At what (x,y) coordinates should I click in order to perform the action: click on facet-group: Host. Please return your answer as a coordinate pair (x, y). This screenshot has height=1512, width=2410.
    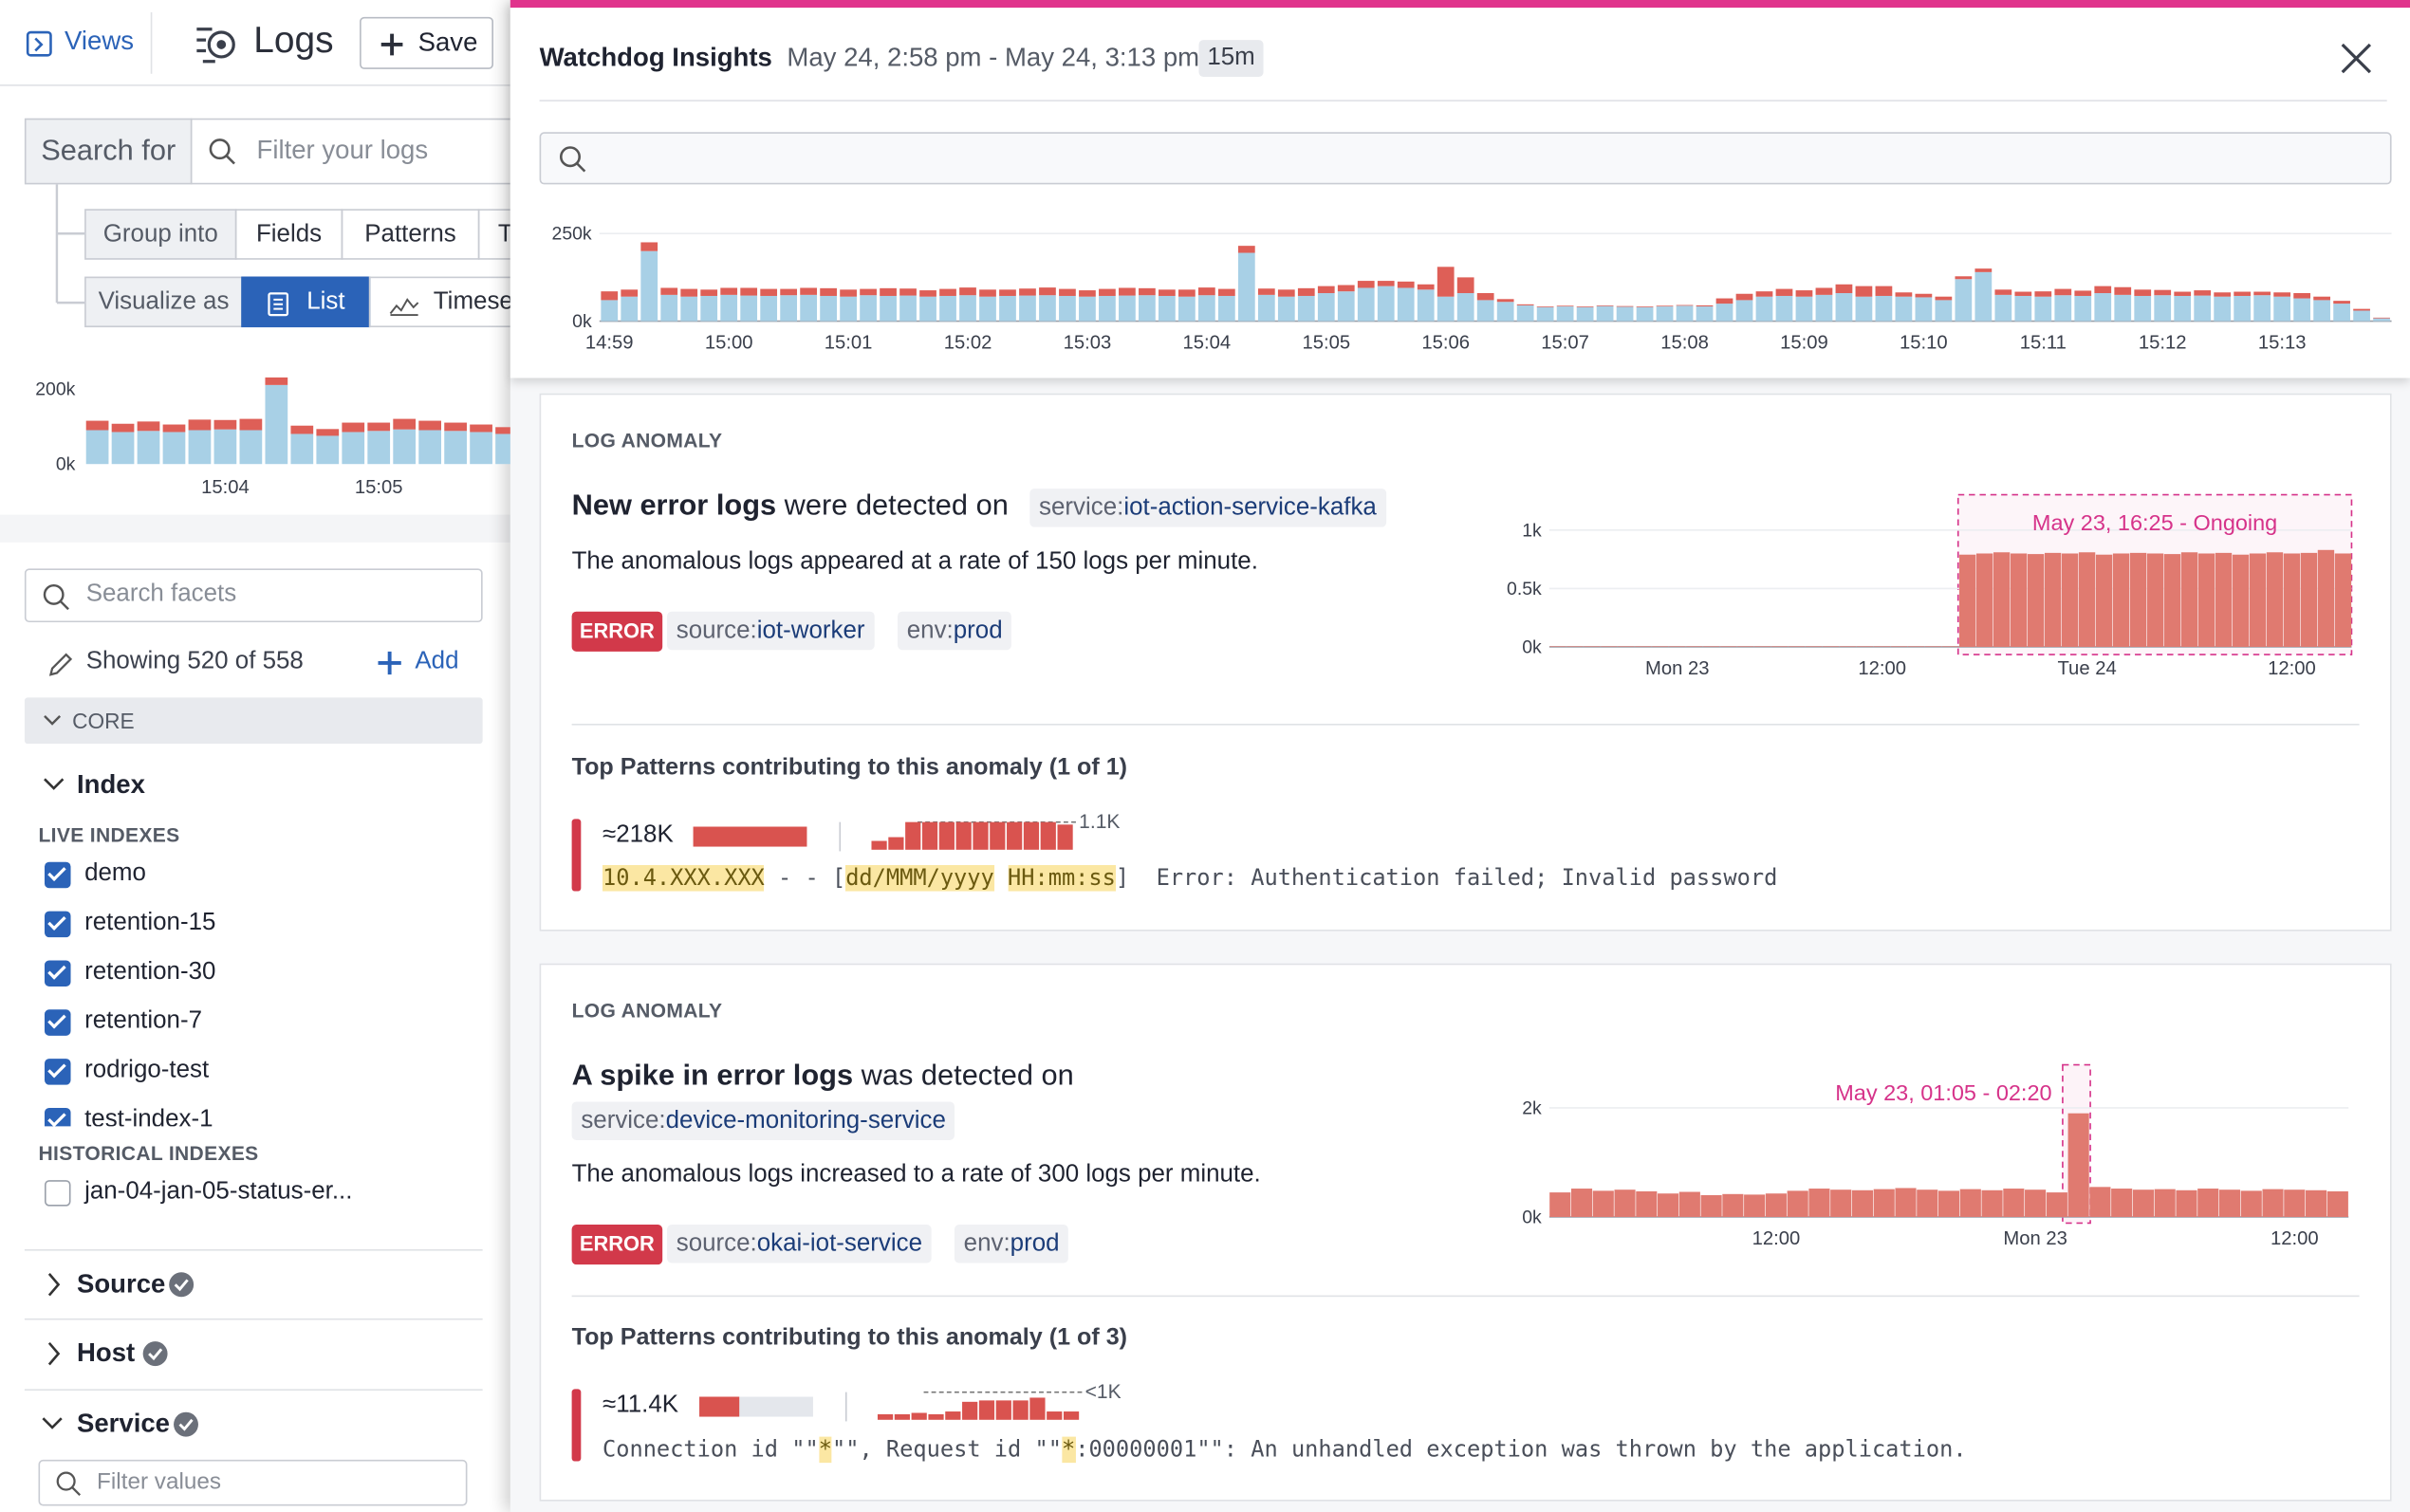
    Looking at the image, I should click on (106, 1352).